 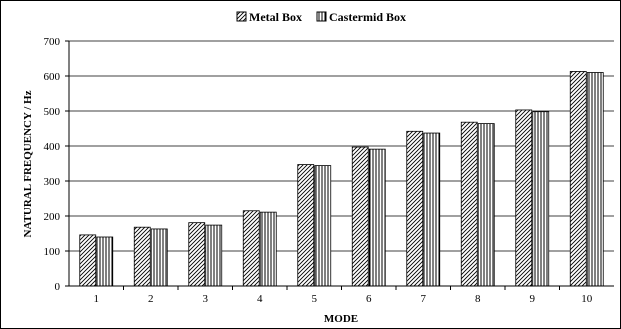 I want to click on x-tick-label: 2, so click(x=151, y=299).